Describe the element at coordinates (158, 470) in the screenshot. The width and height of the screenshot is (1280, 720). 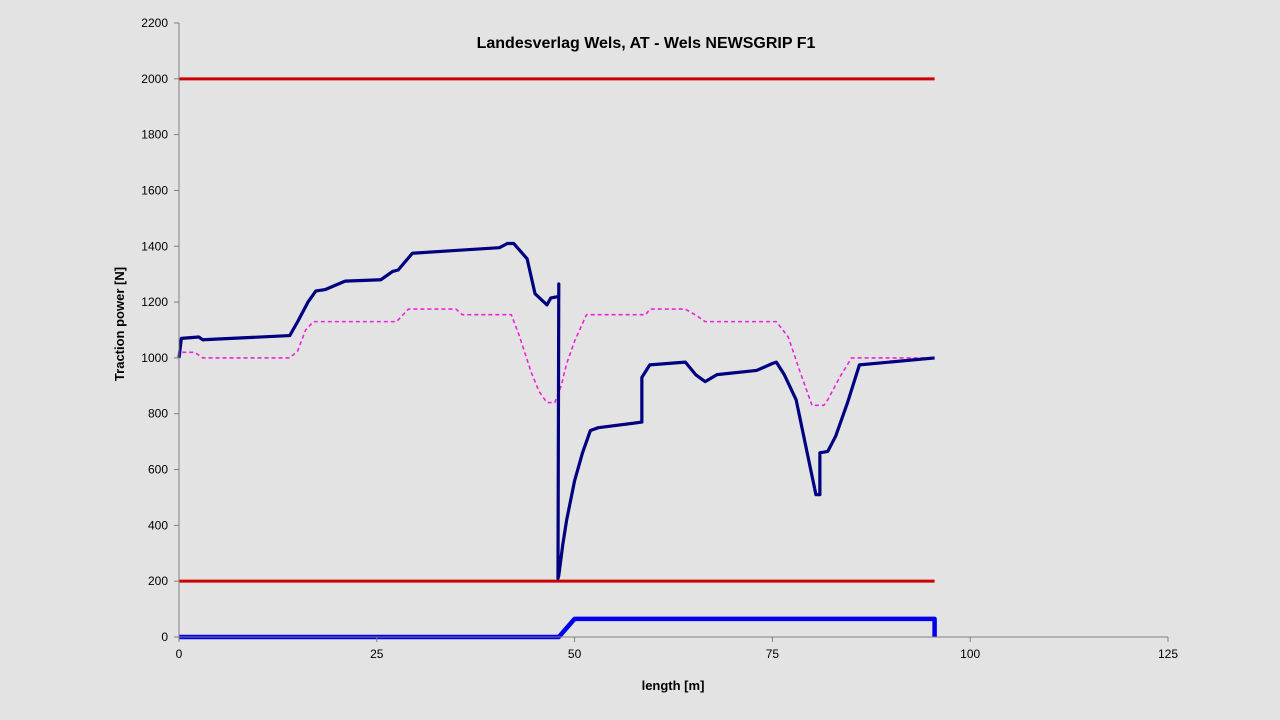
I see `y-tick-label: 600` at that location.